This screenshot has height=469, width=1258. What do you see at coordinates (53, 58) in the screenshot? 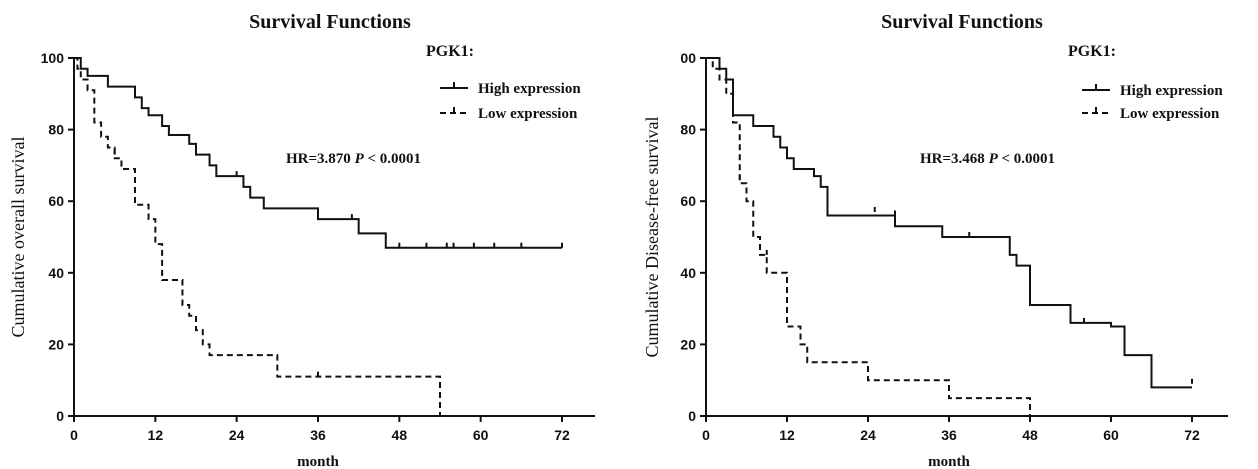
I see `y-tick-label: 100` at bounding box center [53, 58].